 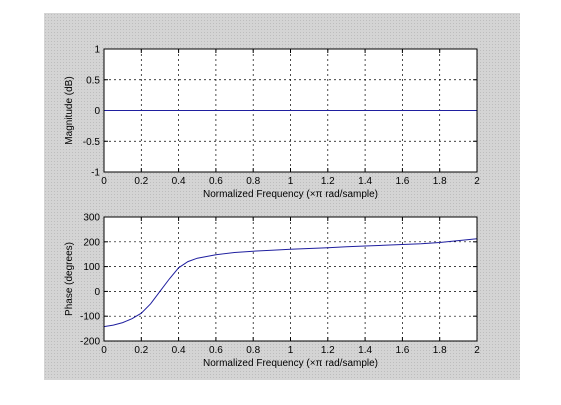 I want to click on magnitude-x-axis-label: Normalized Frequency (×π rad/sample), so click(x=290, y=194).